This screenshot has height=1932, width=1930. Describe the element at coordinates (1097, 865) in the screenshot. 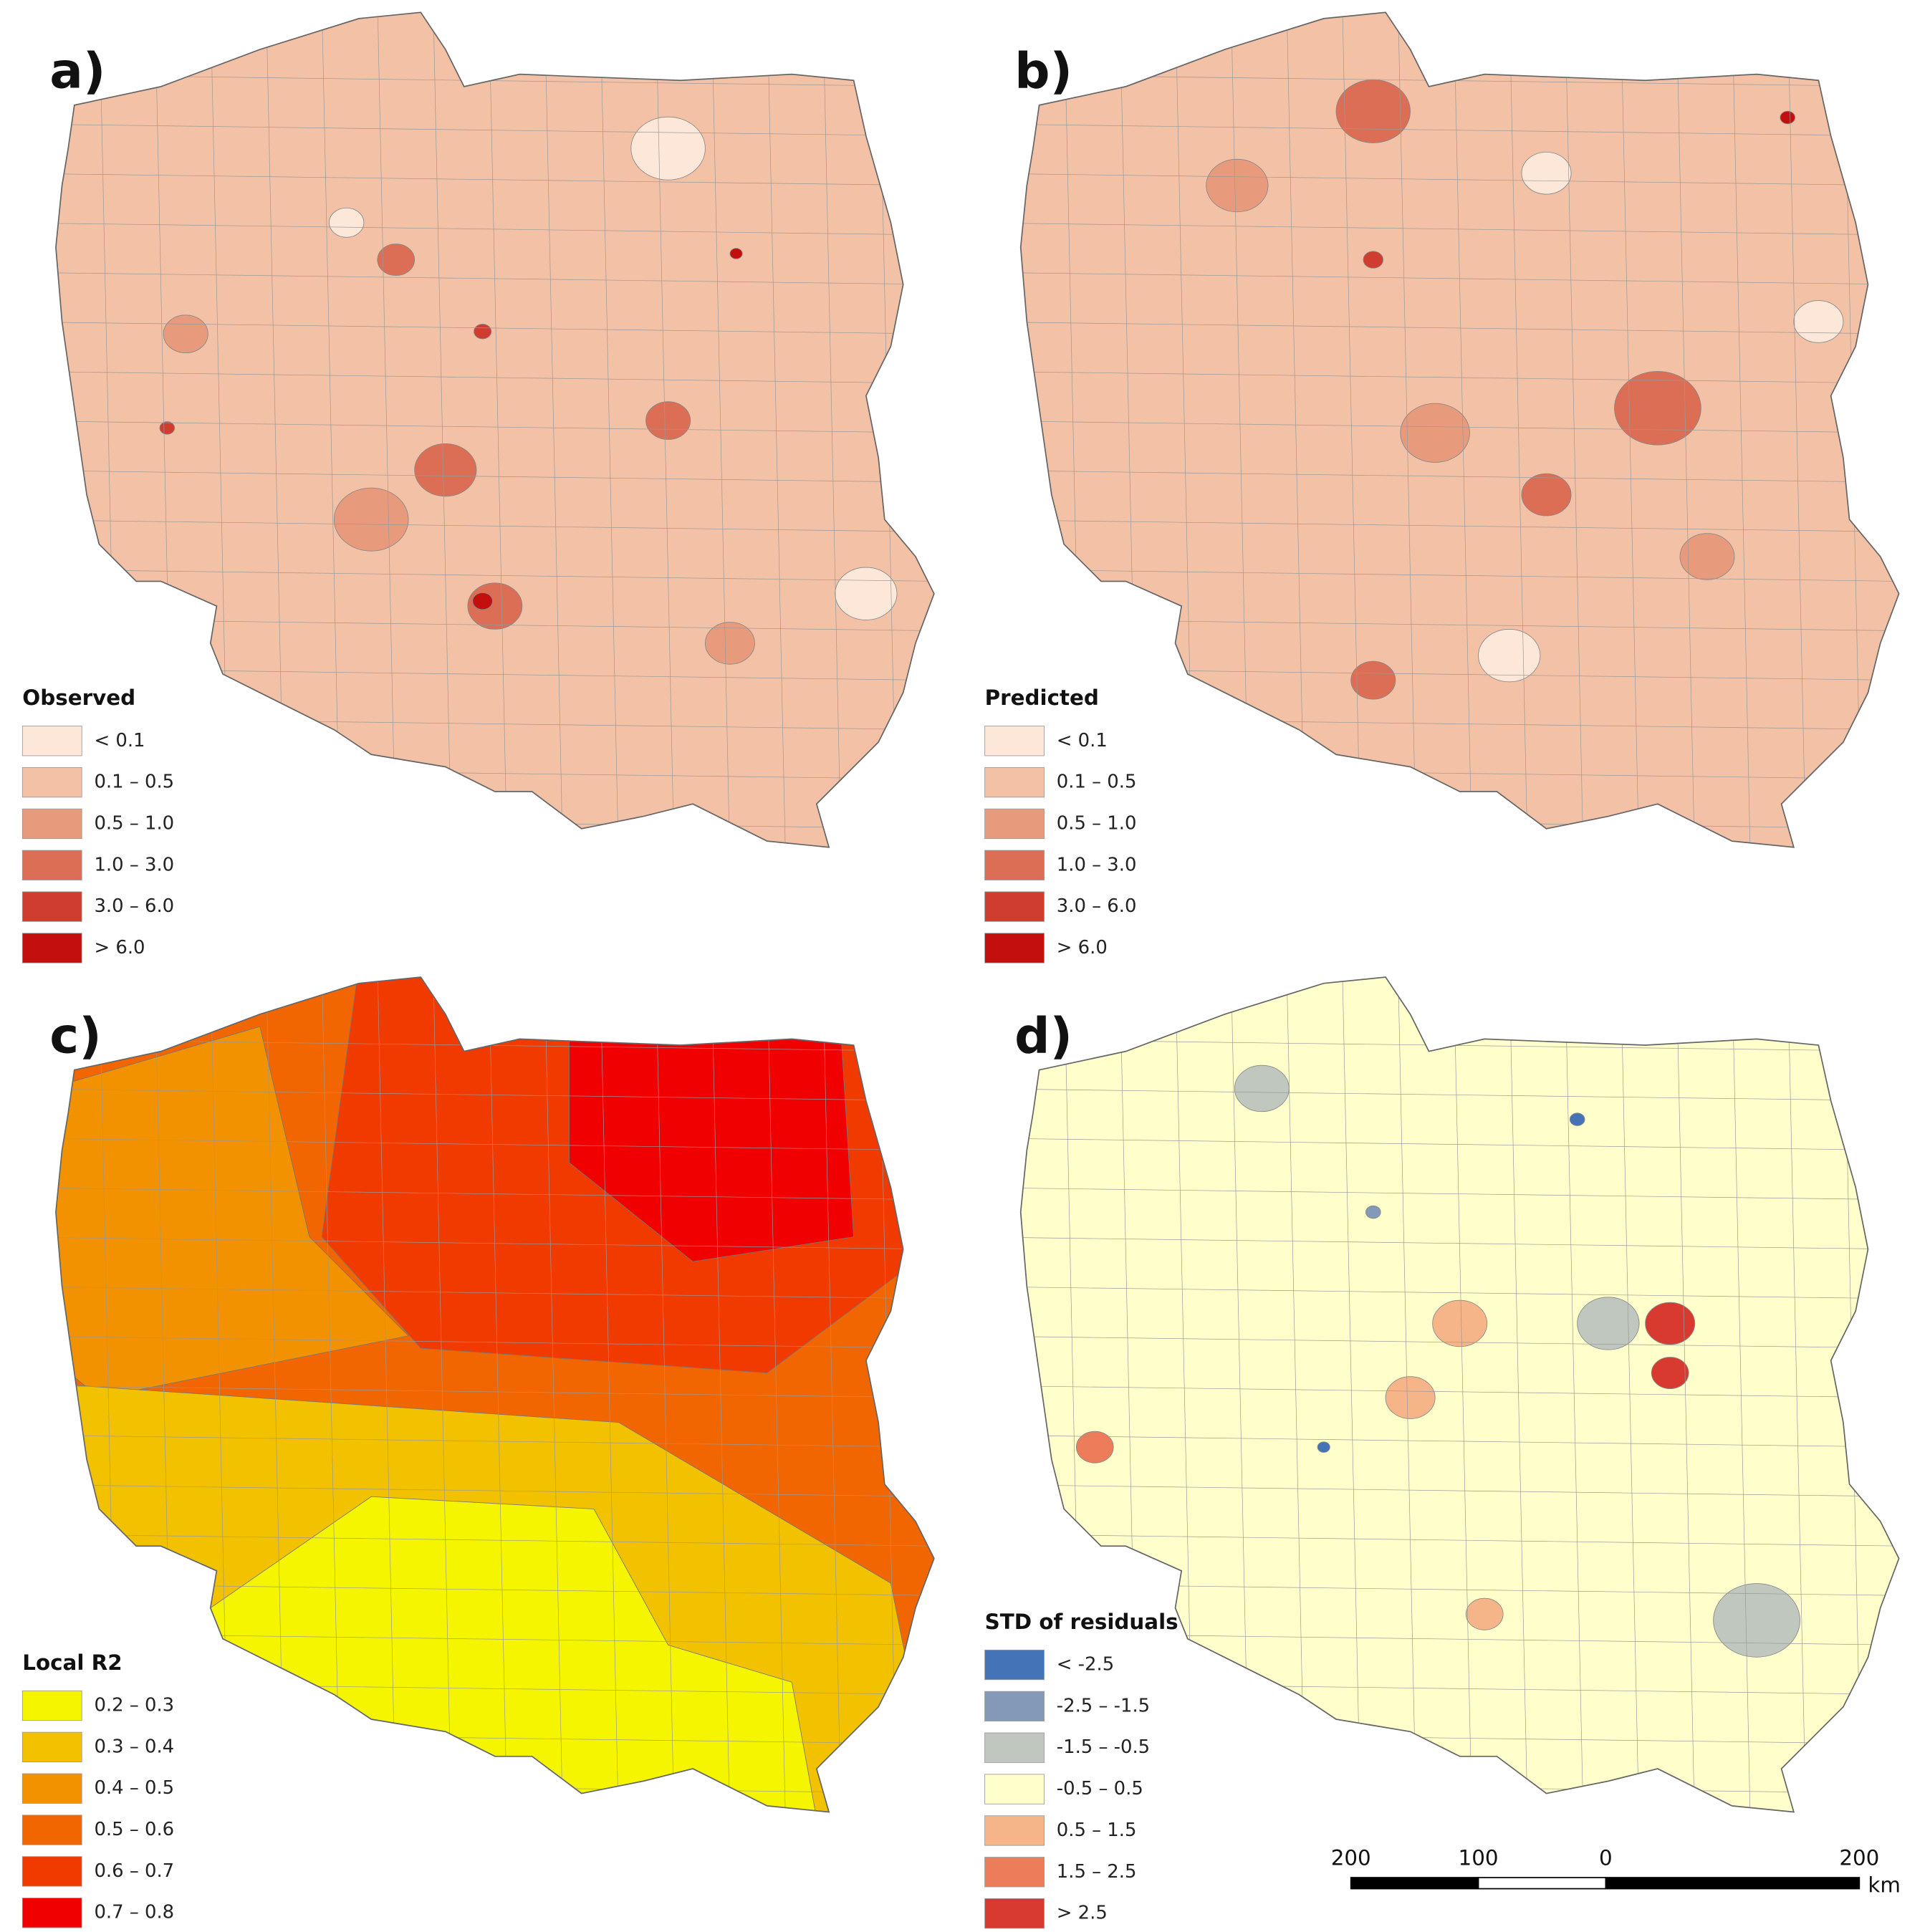

I see `legend-label: 1.0 – 3.0` at that location.